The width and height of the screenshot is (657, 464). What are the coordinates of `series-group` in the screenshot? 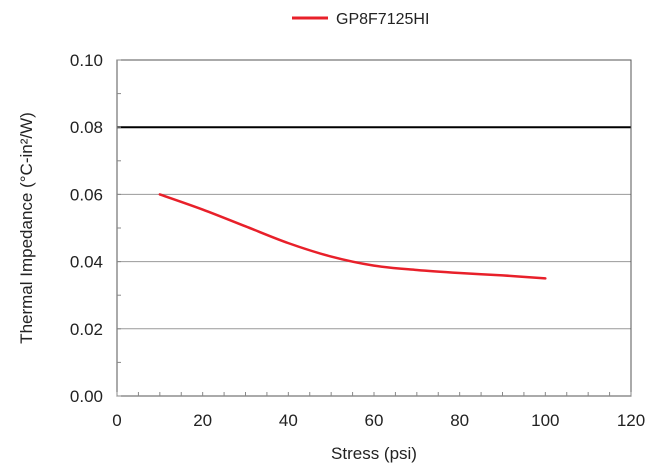 It's located at (352, 236).